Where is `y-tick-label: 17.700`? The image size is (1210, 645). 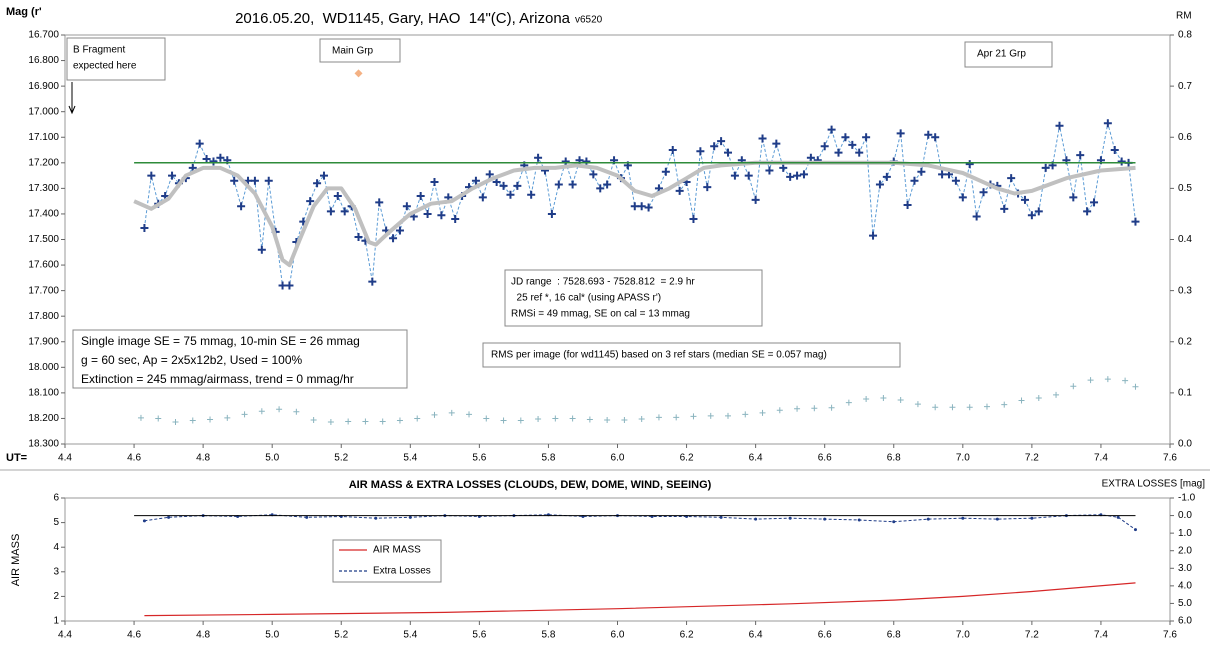 y-tick-label: 17.700 is located at coordinates (43, 290).